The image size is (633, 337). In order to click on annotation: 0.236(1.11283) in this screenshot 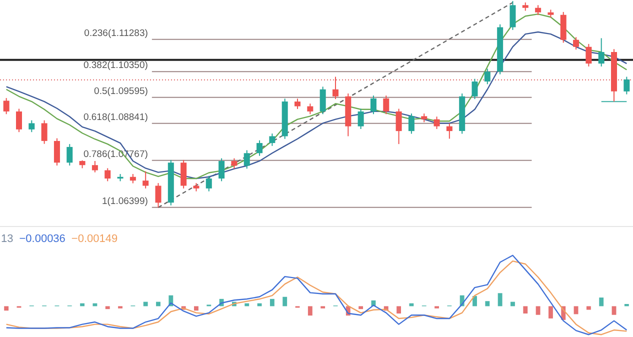, I will do `click(116, 34)`.